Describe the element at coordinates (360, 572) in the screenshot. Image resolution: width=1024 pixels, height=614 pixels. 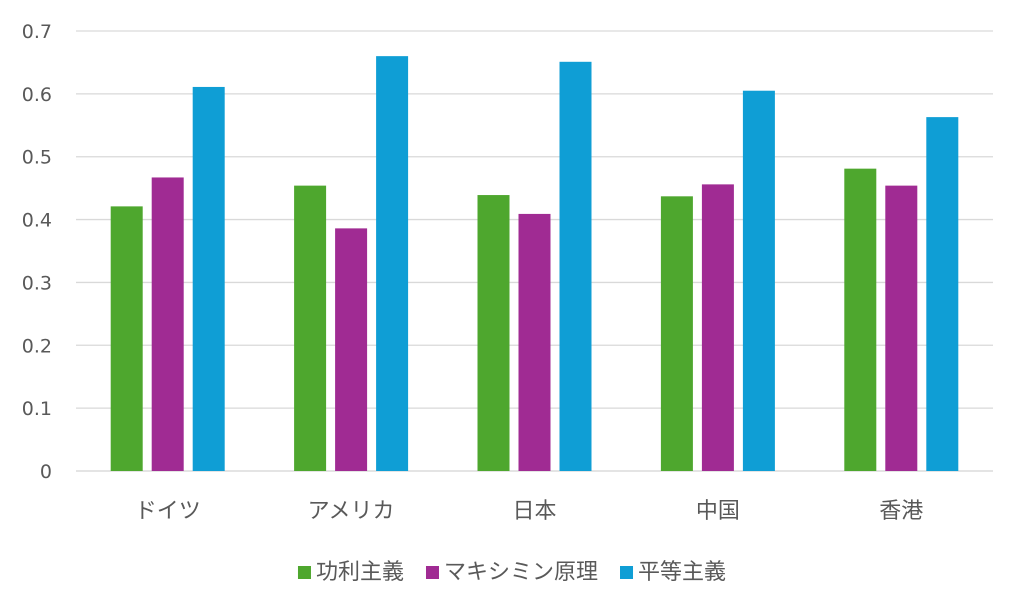
I see `legend-label: 功利主義` at that location.